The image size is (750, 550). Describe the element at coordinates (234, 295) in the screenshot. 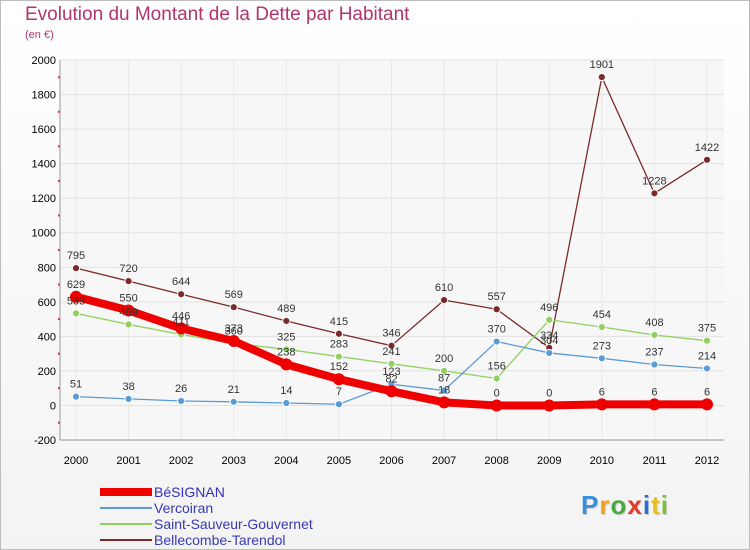

I see `data-label: 569` at that location.